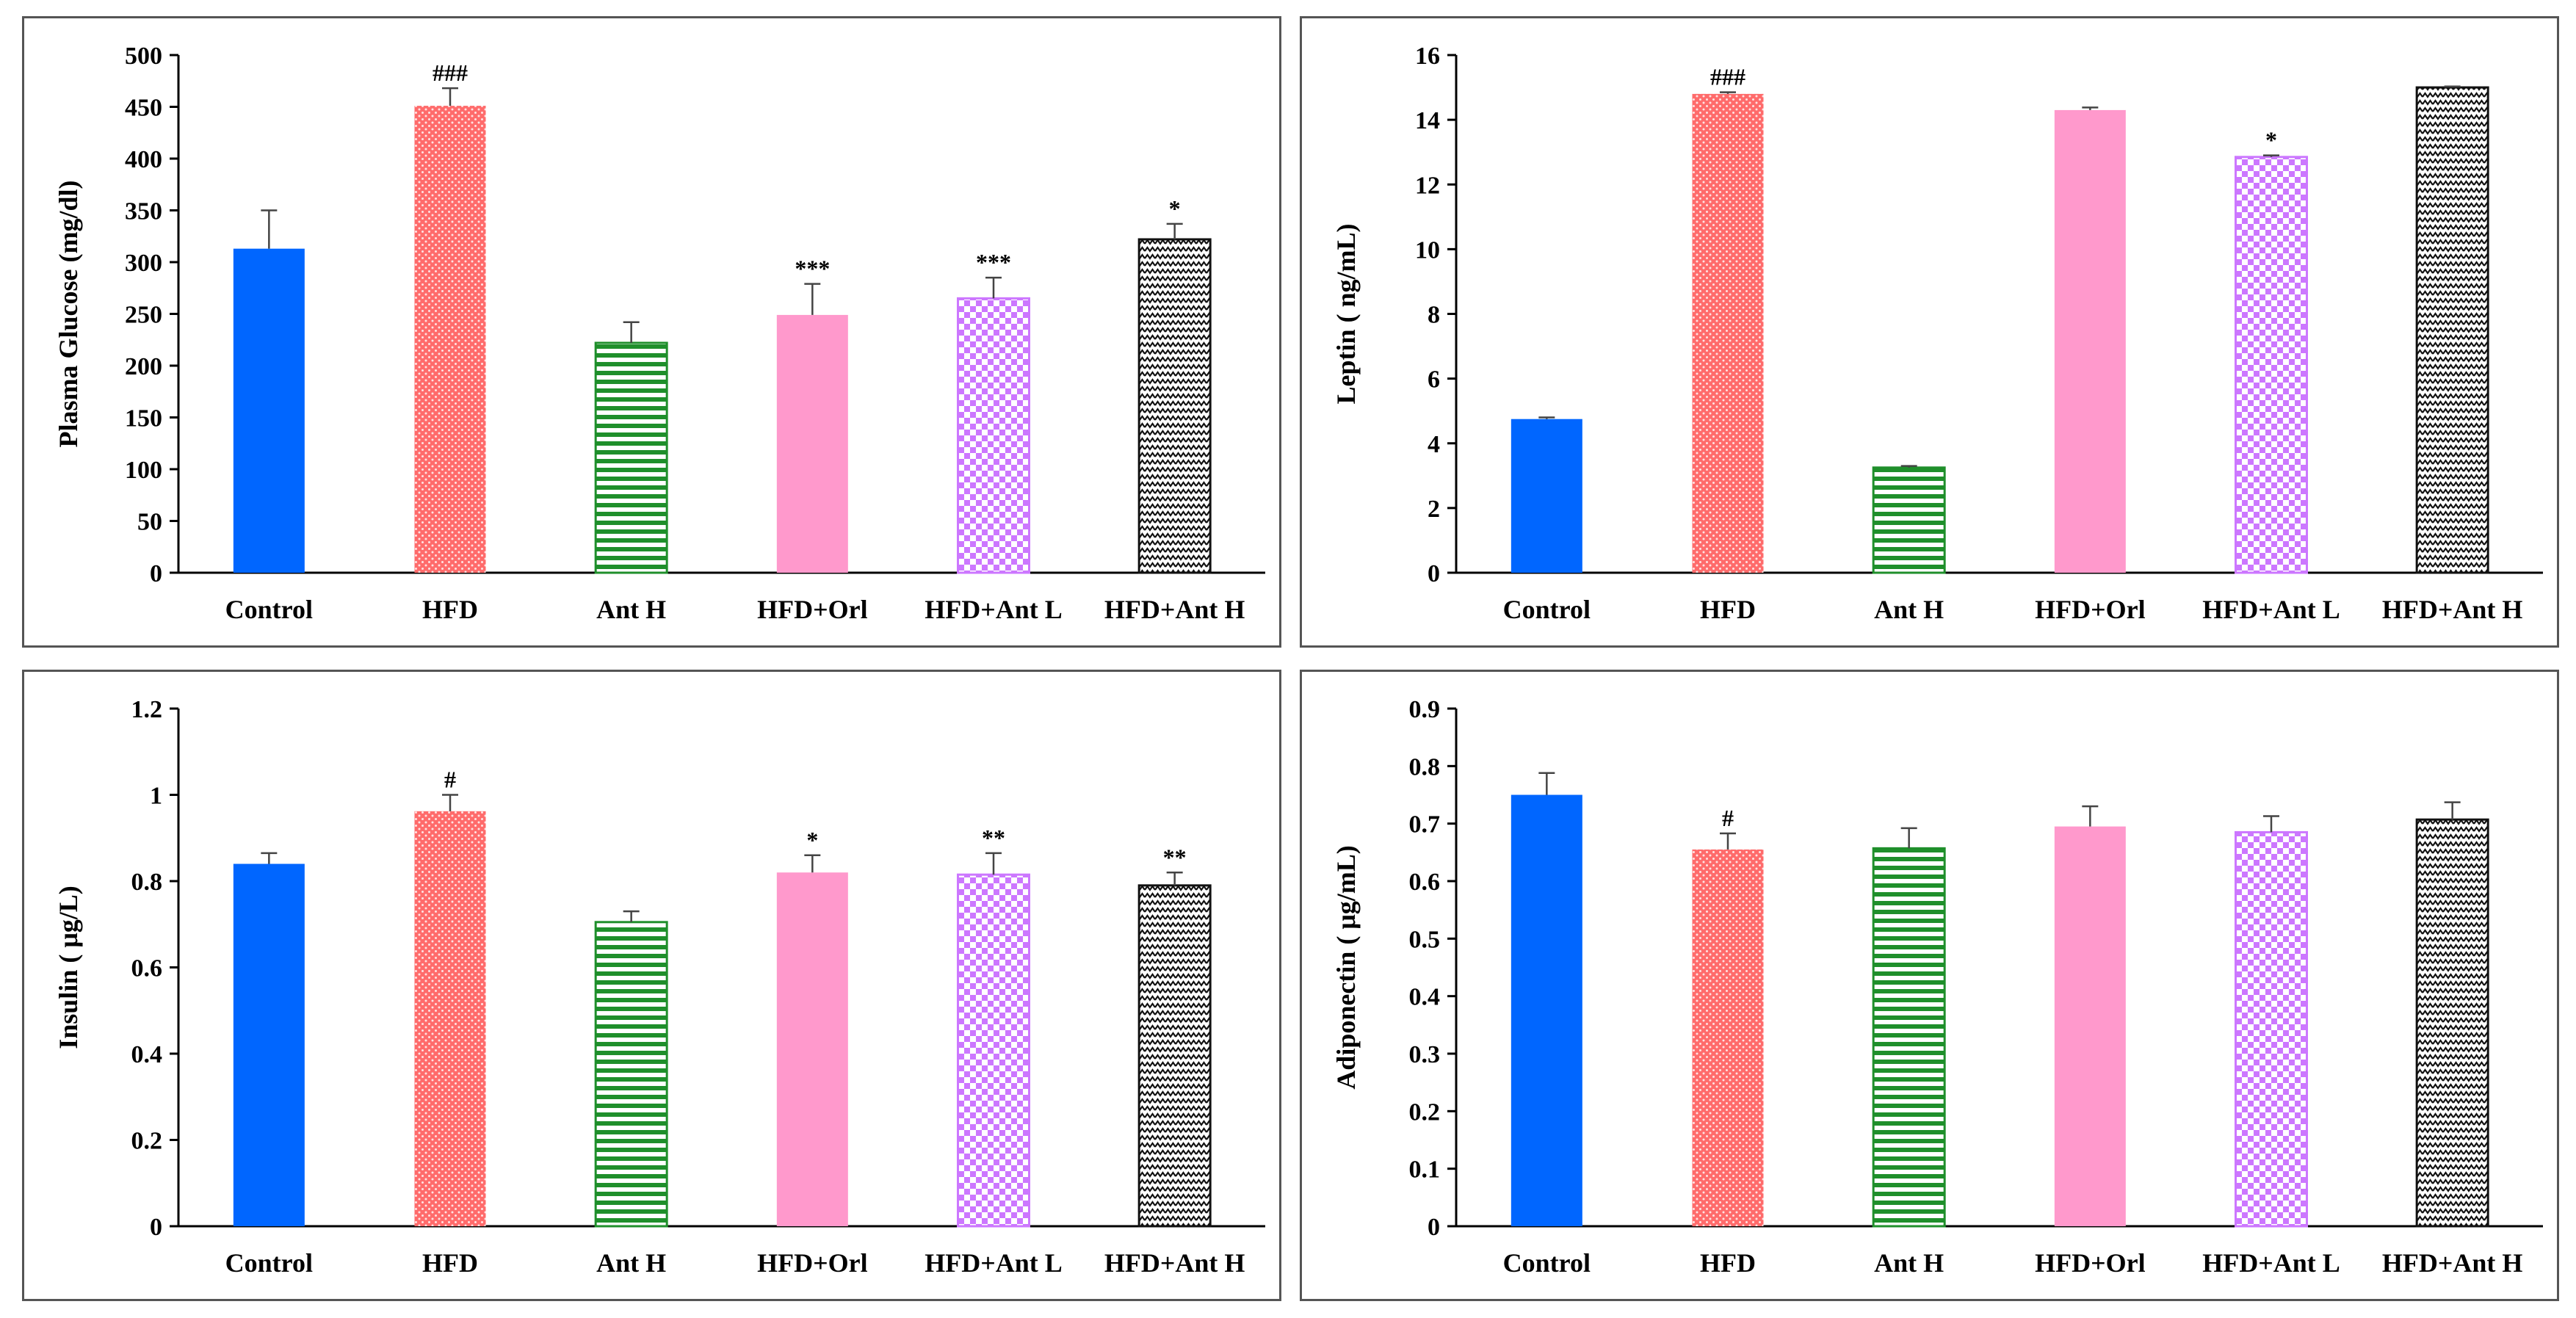 The height and width of the screenshot is (1318, 2576). What do you see at coordinates (143, 418) in the screenshot?
I see `y-tick-label: 150` at bounding box center [143, 418].